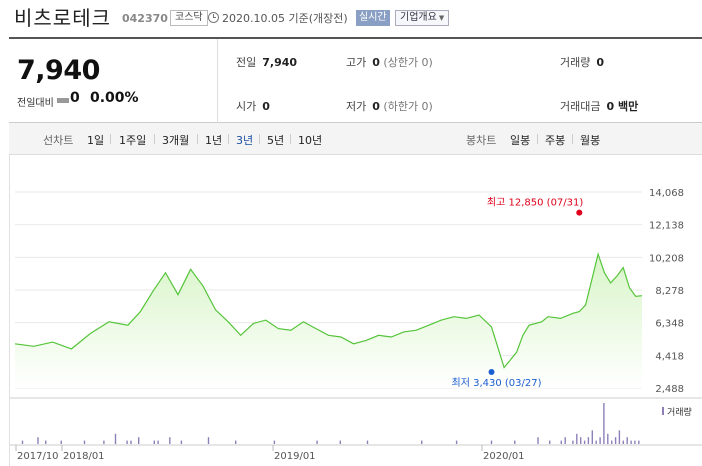 The width and height of the screenshot is (702, 466). What do you see at coordinates (295, 456) in the screenshot?
I see `x-tick-label: 2019/01` at bounding box center [295, 456].